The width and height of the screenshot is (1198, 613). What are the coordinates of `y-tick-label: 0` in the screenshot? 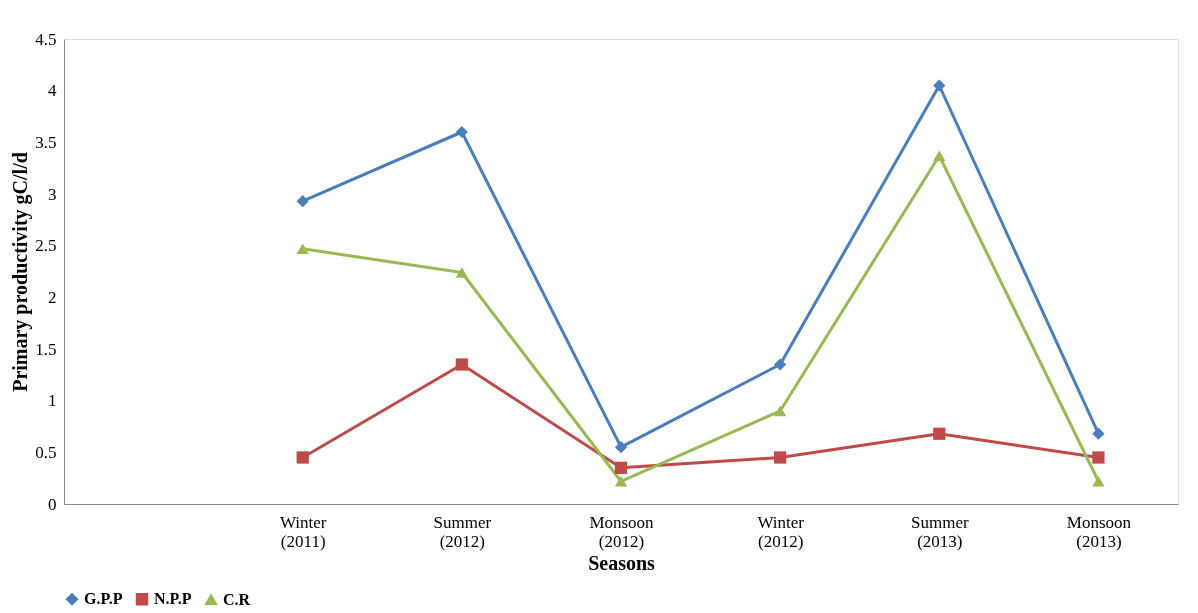 It's located at (52, 504).